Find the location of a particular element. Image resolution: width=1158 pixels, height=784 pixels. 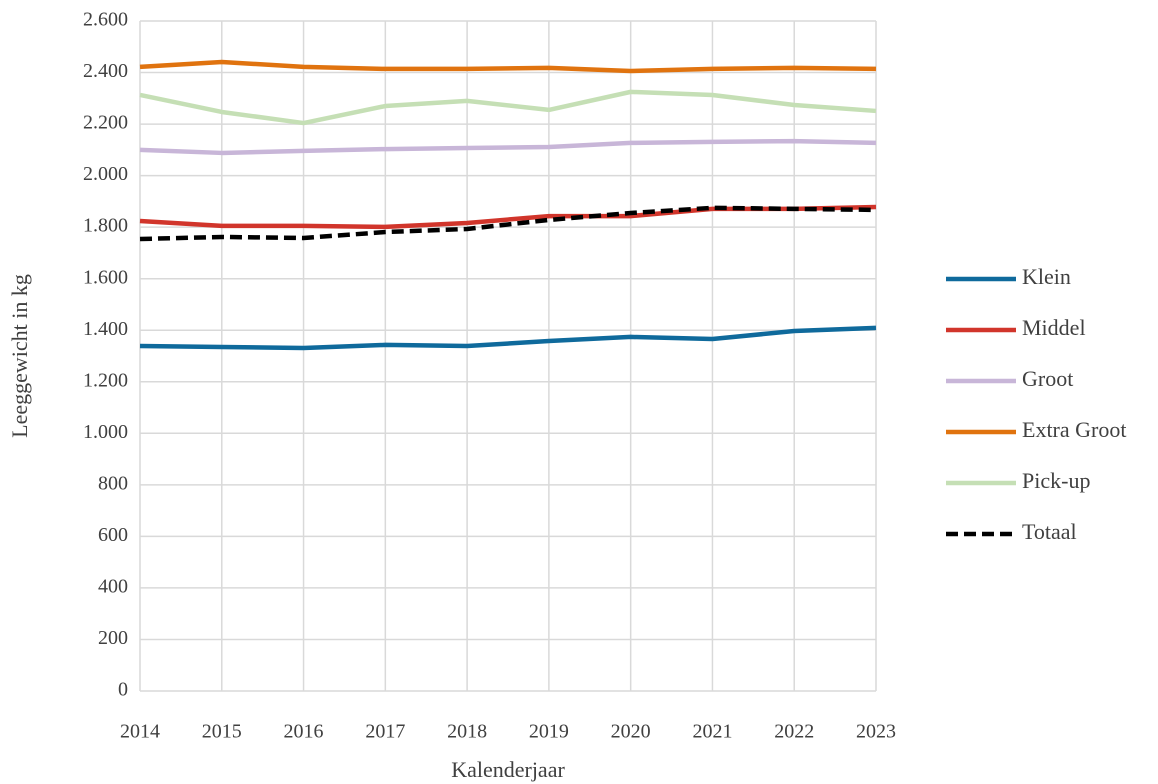

x-tick-label: 2020 is located at coordinates (631, 732).